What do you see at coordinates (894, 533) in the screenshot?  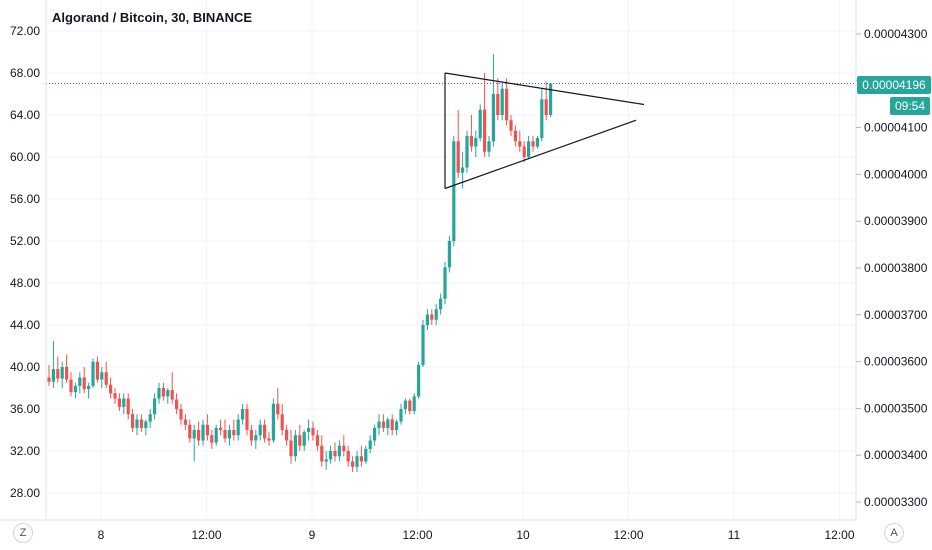 I see `auto-scale-button: A` at bounding box center [894, 533].